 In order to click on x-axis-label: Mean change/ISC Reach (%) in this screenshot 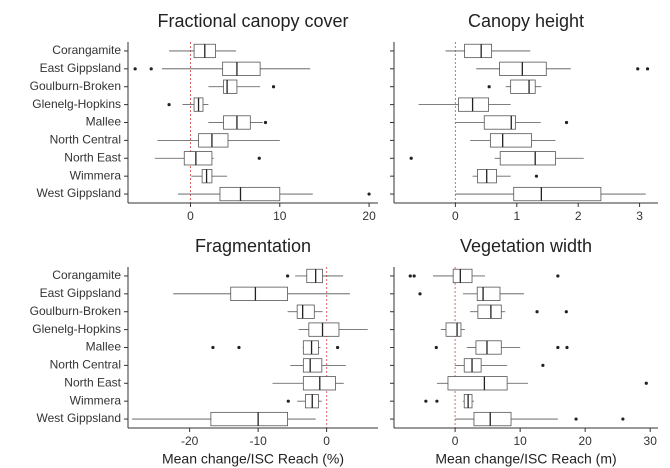, I will do `click(253, 459)`.